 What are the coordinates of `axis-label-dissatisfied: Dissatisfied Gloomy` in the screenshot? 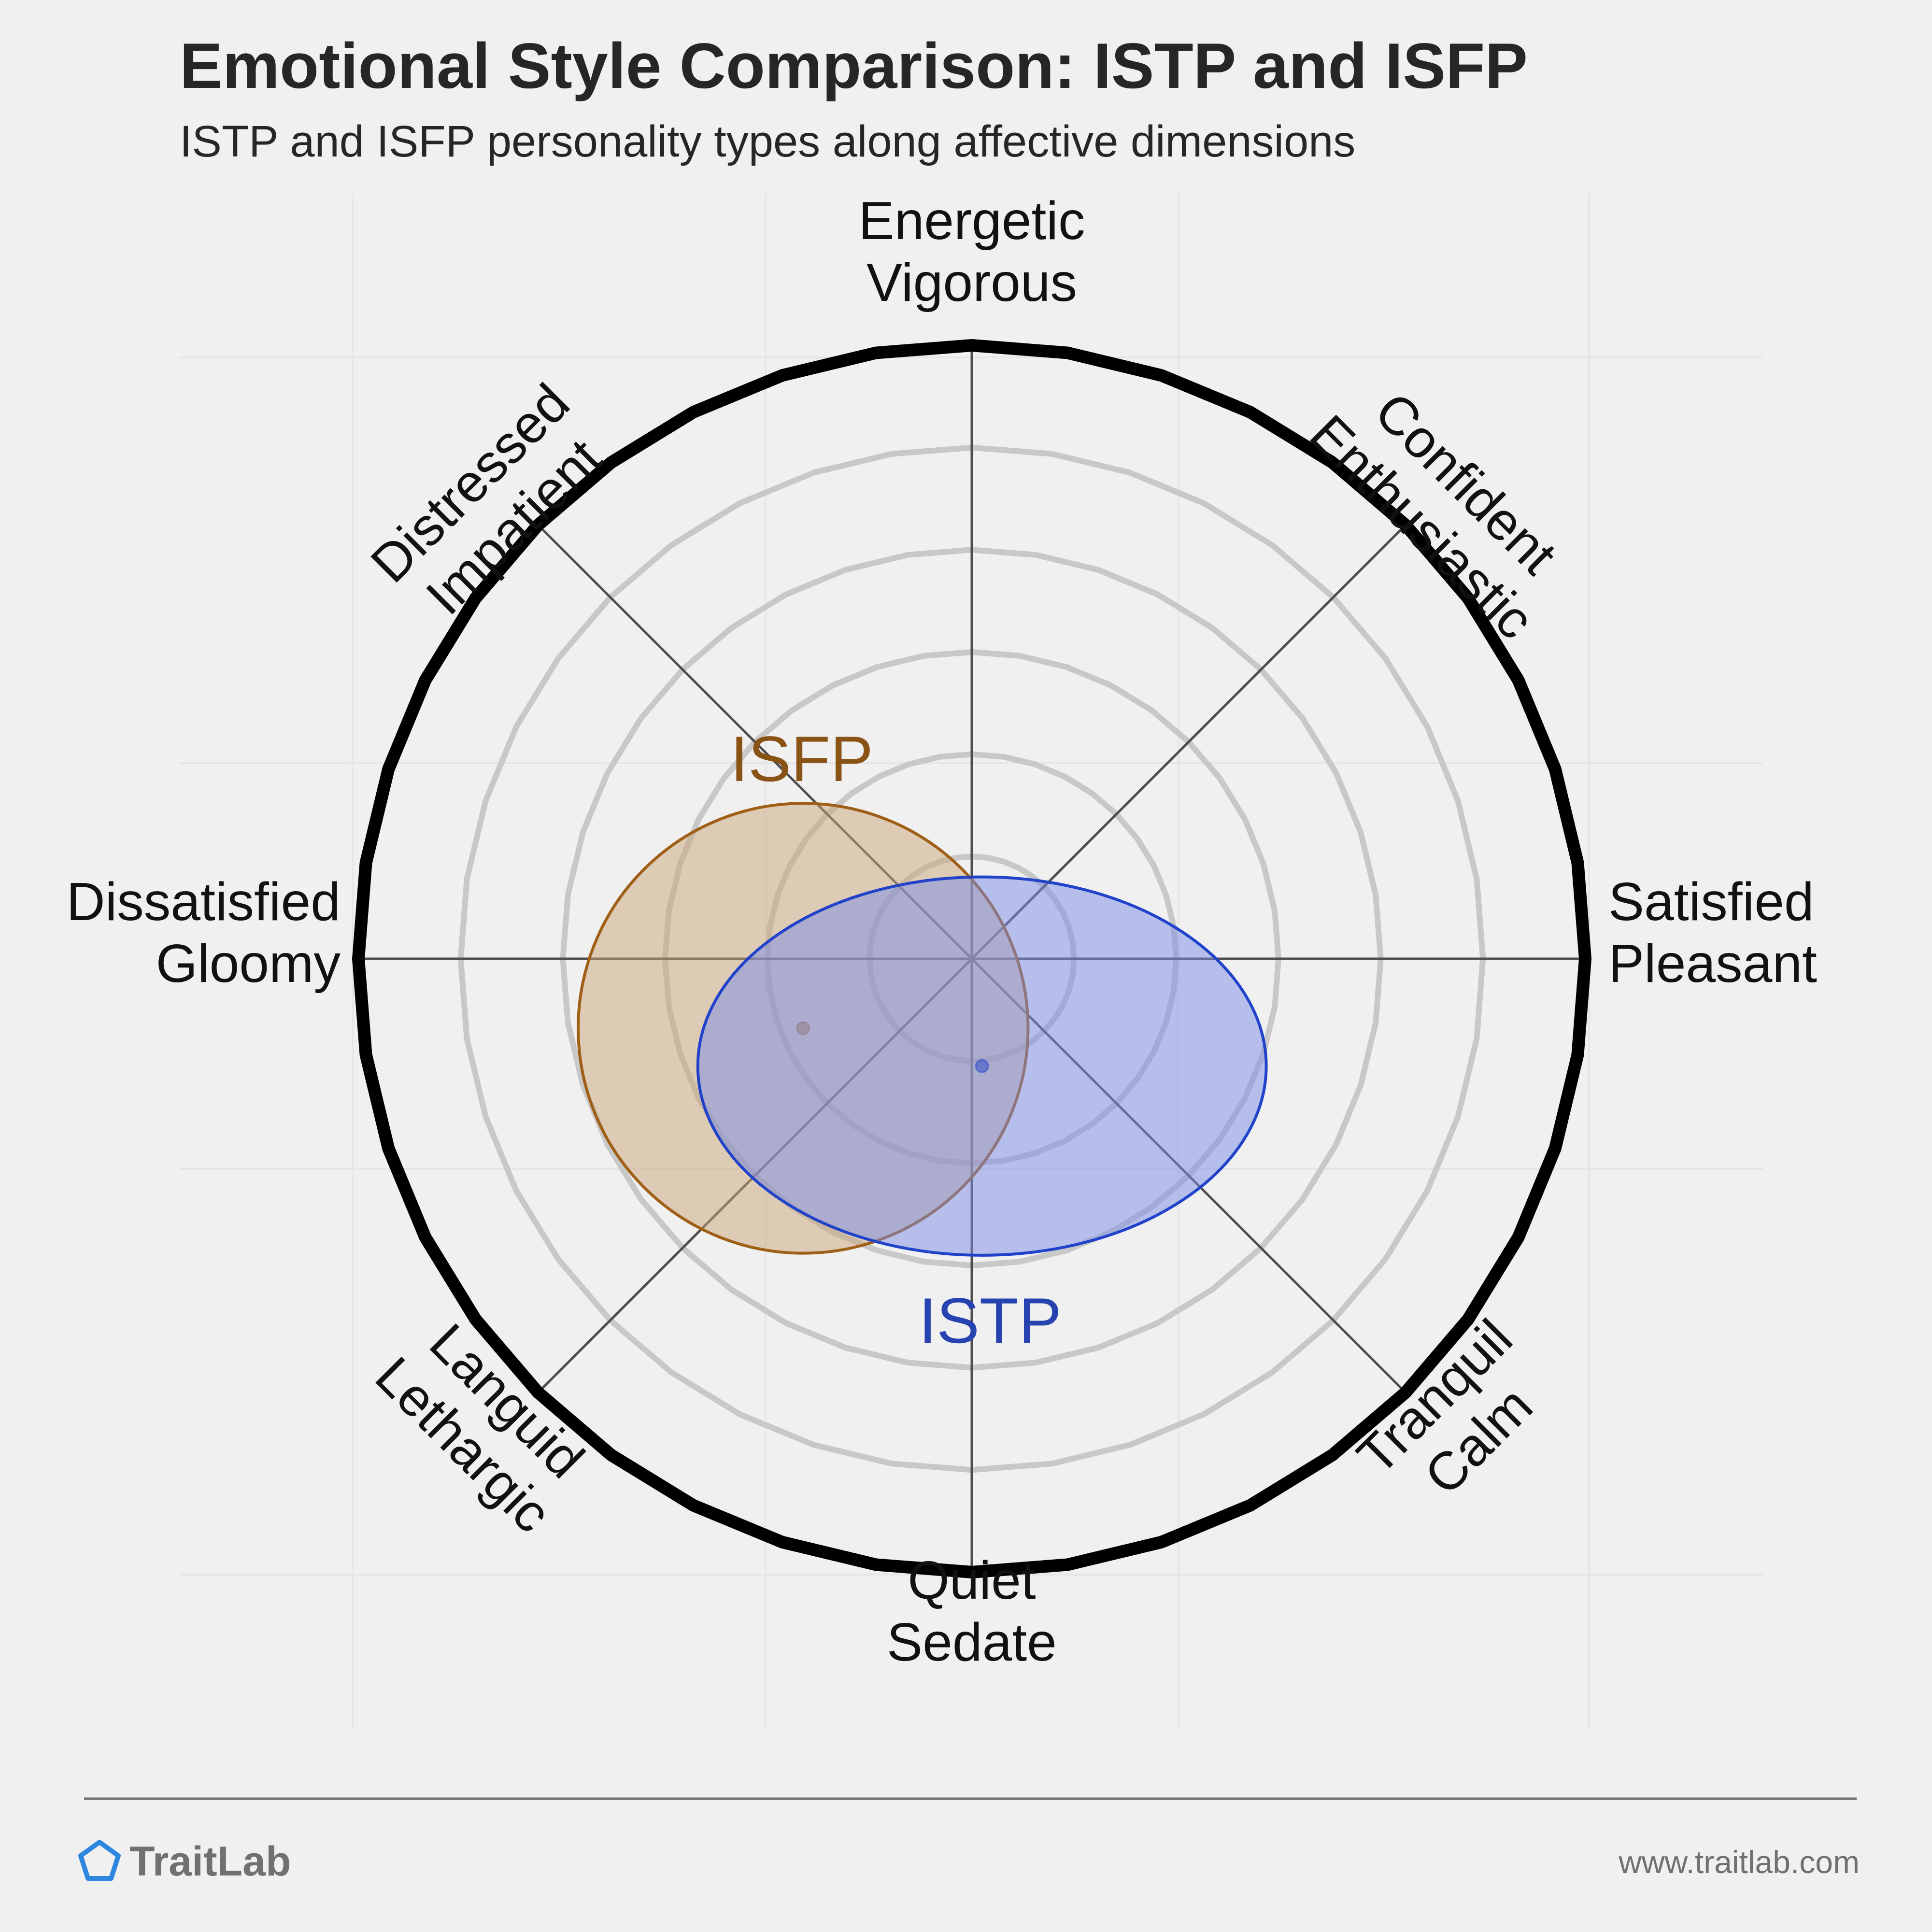 It's located at (203, 933).